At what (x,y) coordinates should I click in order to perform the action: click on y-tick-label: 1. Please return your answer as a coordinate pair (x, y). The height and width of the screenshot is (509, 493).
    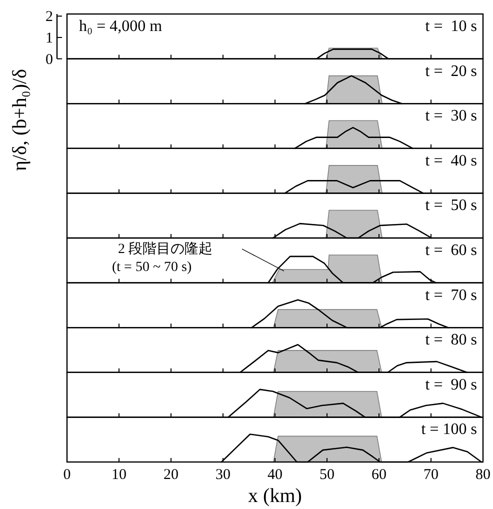
    Looking at the image, I should click on (49, 38).